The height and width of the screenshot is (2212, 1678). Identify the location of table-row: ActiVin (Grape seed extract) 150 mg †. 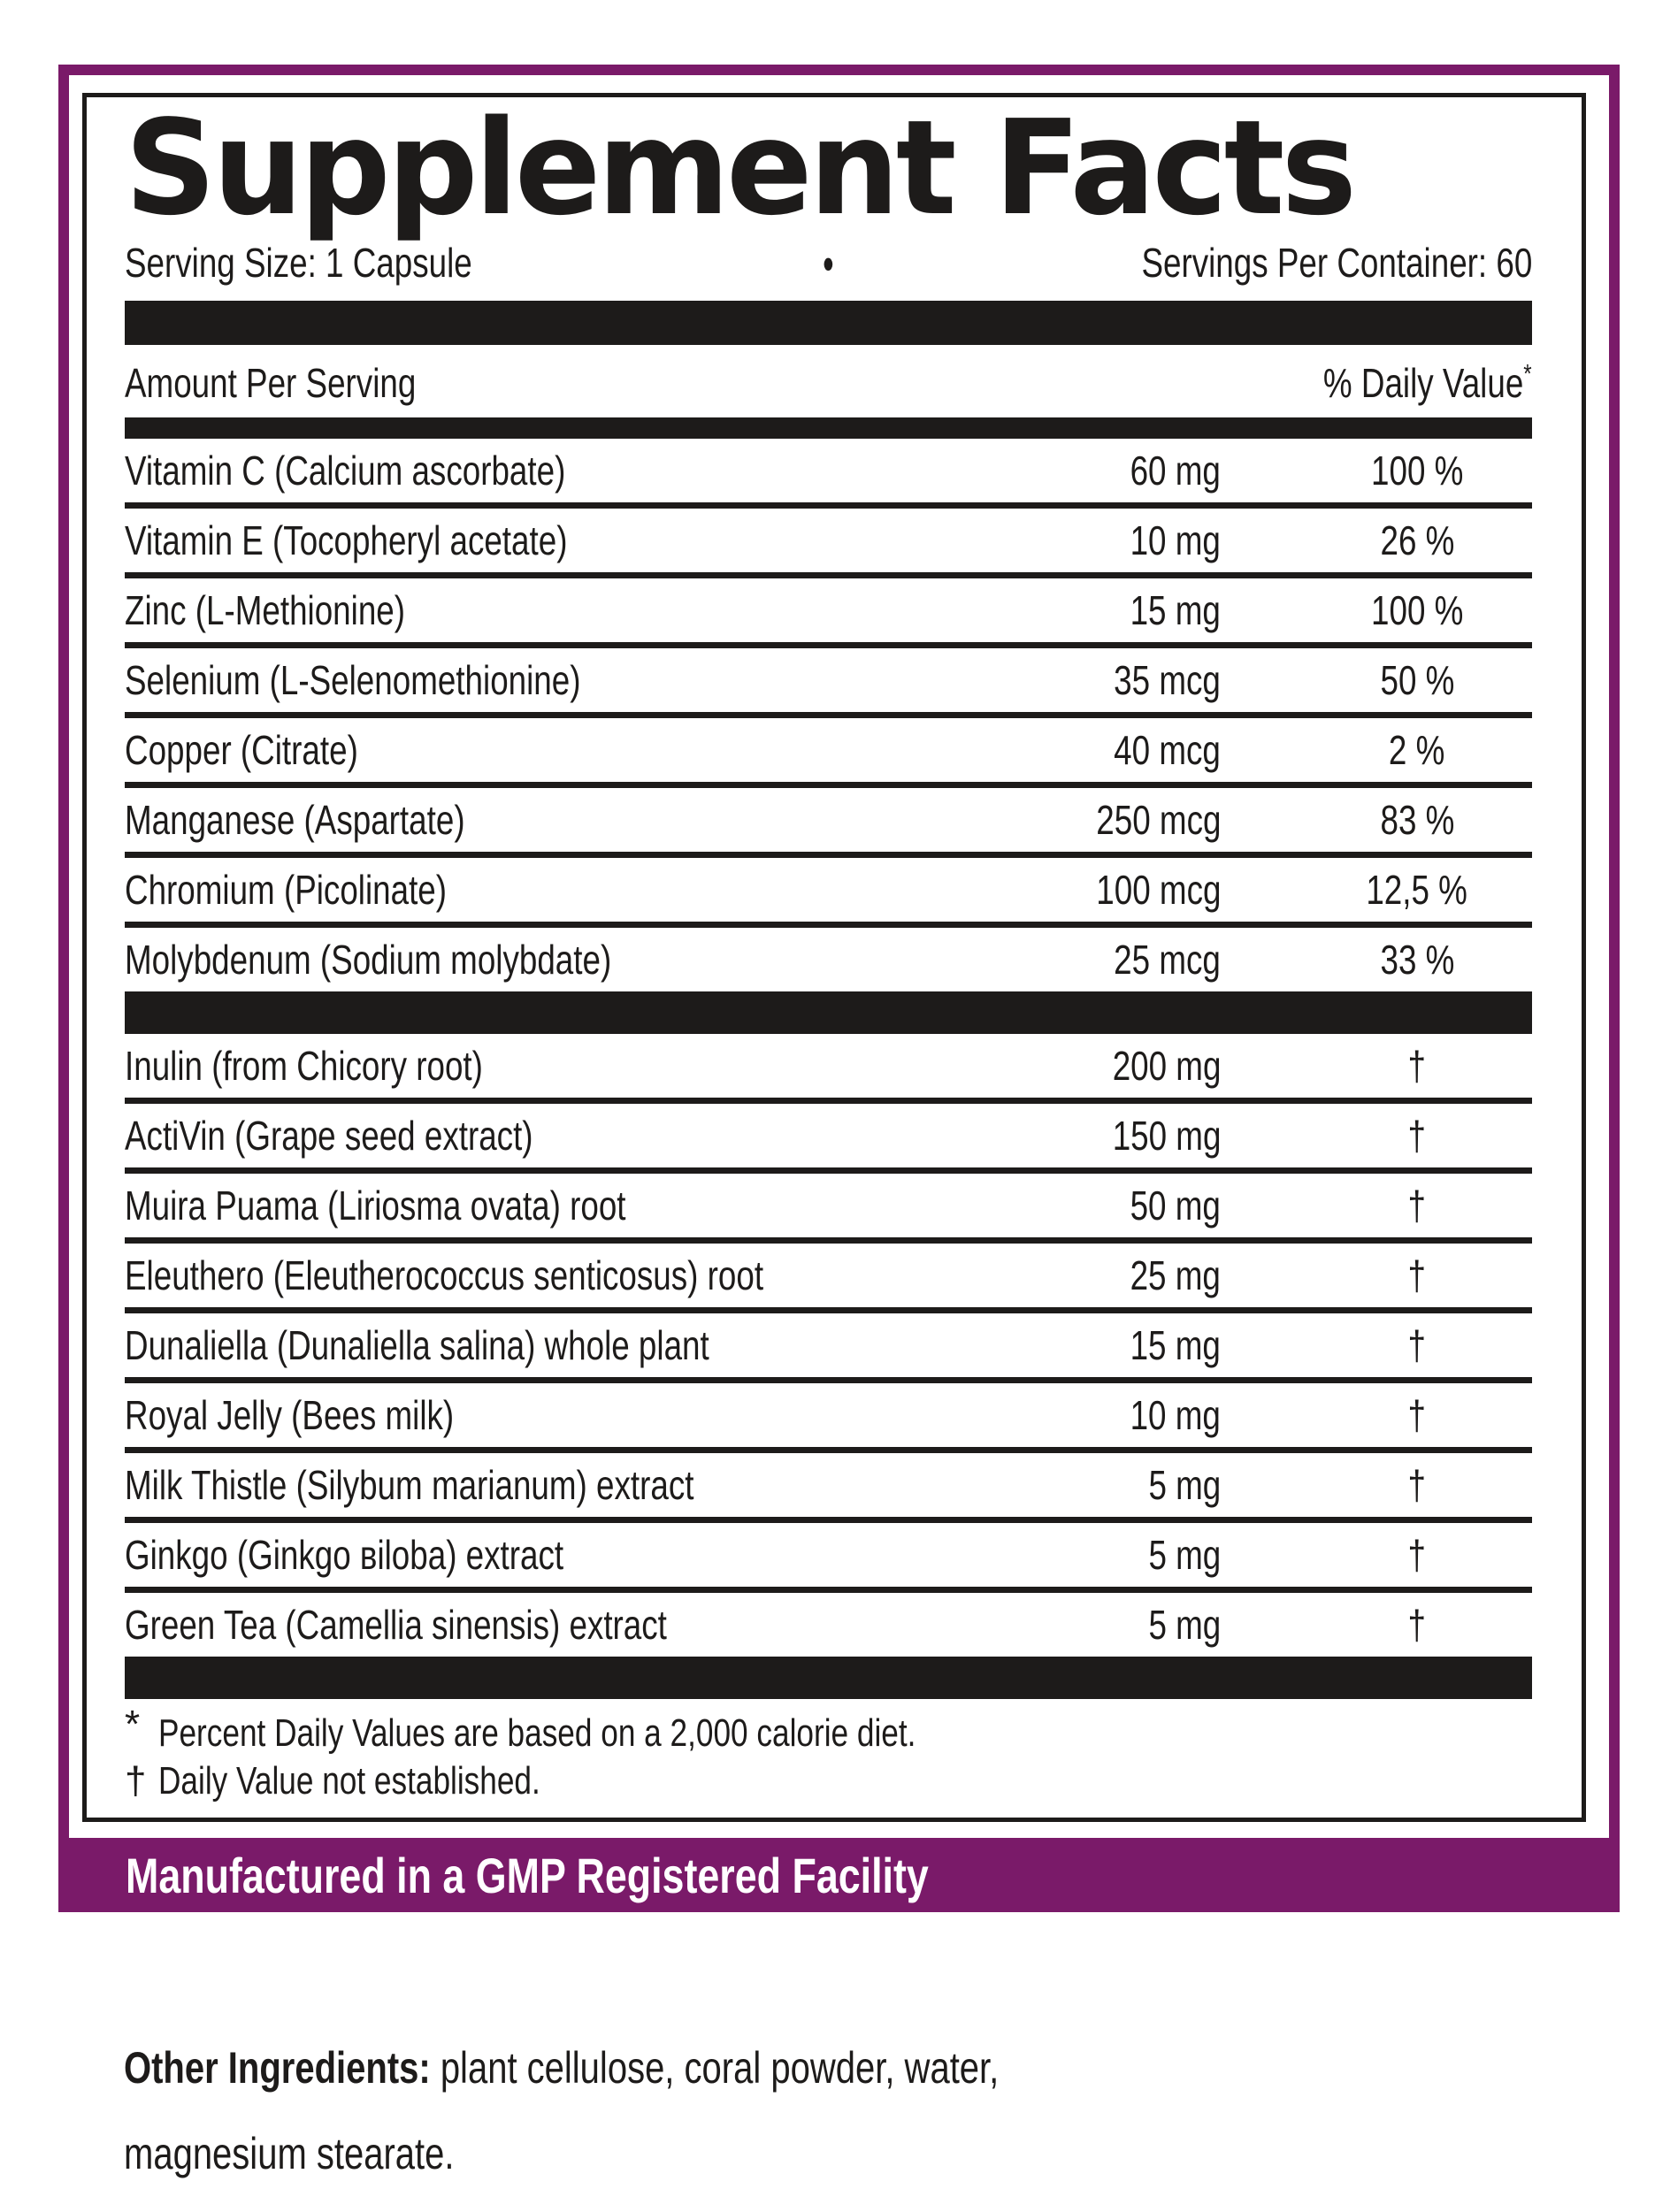
(828, 1135).